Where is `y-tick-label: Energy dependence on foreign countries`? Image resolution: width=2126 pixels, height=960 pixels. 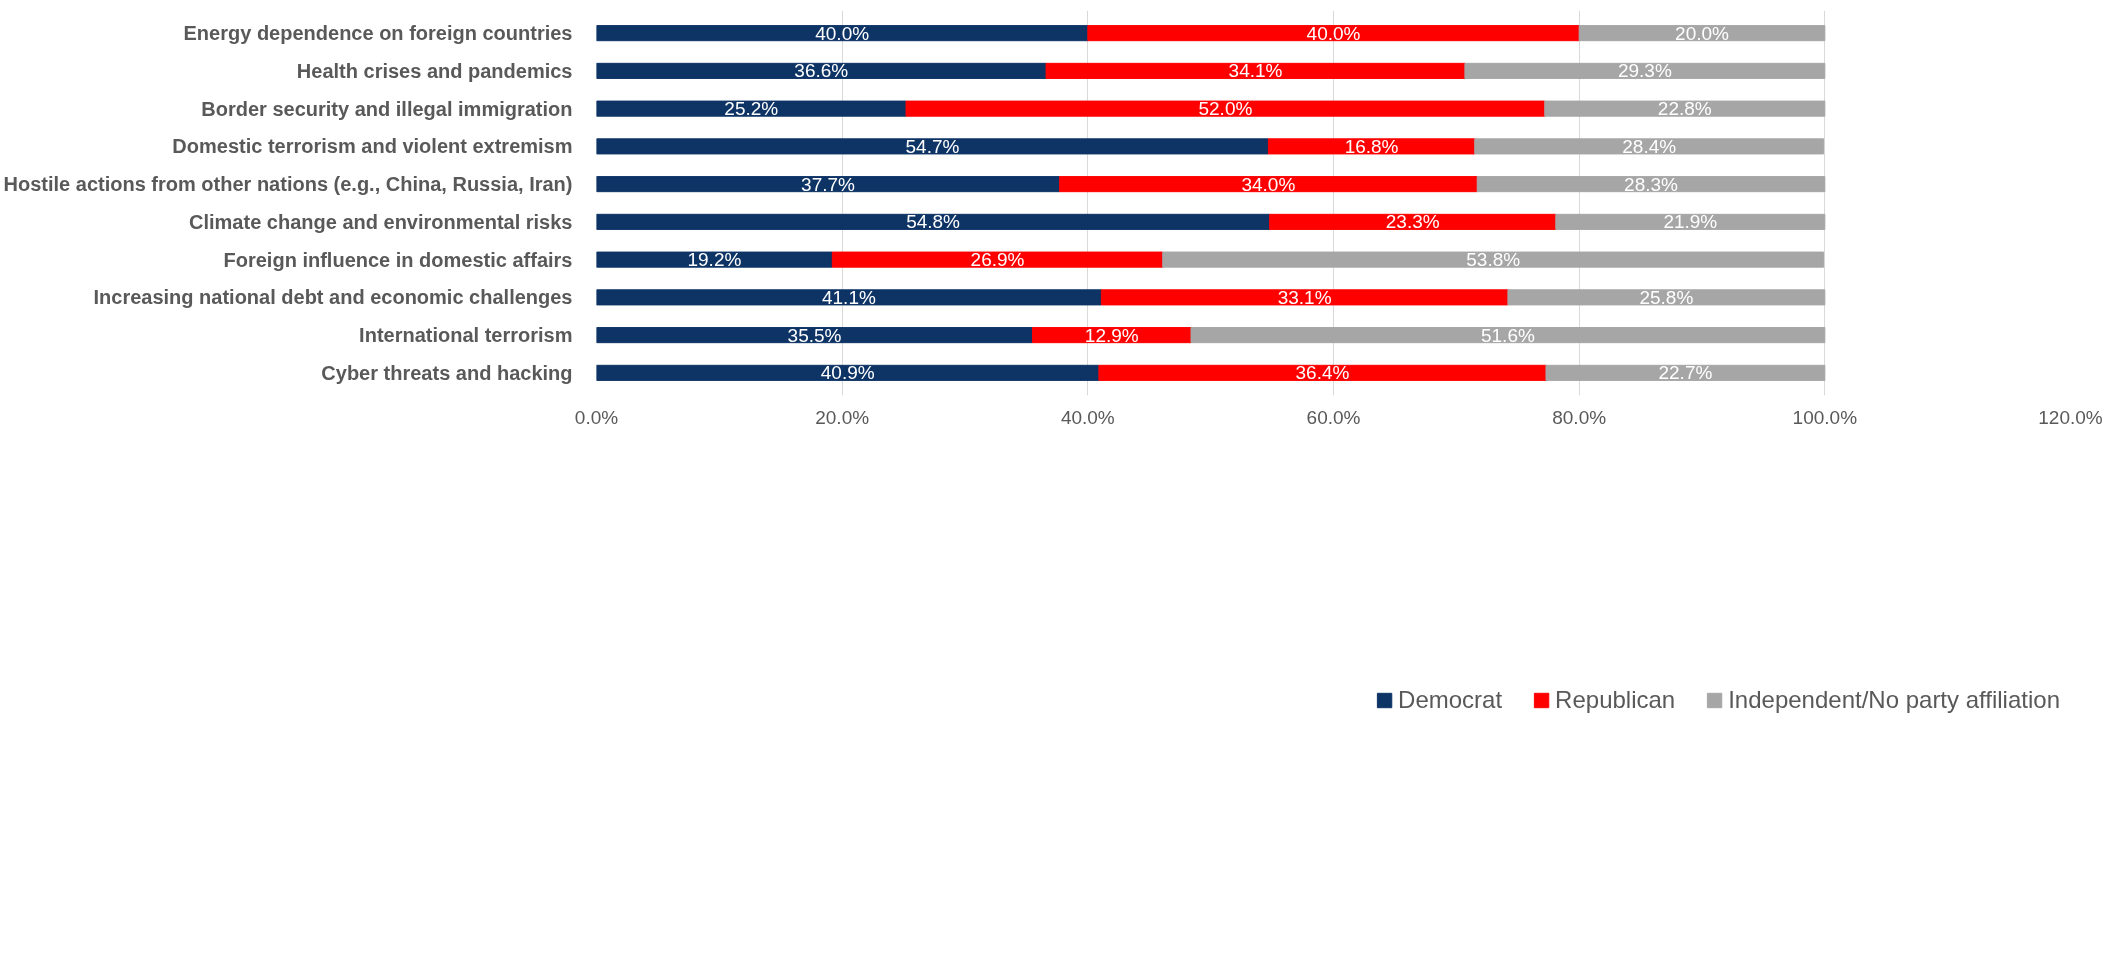 y-tick-label: Energy dependence on foreign countries is located at coordinates (378, 33).